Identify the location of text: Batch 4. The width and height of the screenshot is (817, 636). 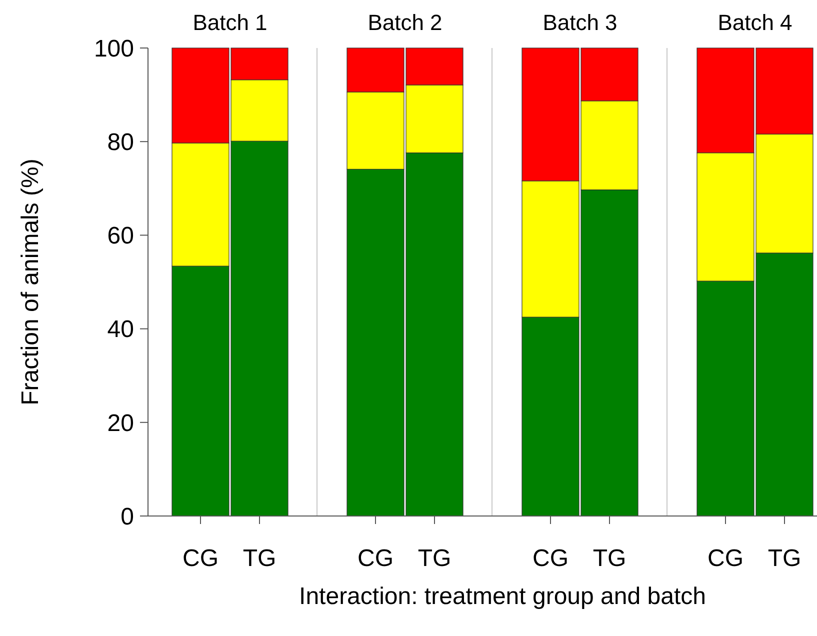
(755, 22).